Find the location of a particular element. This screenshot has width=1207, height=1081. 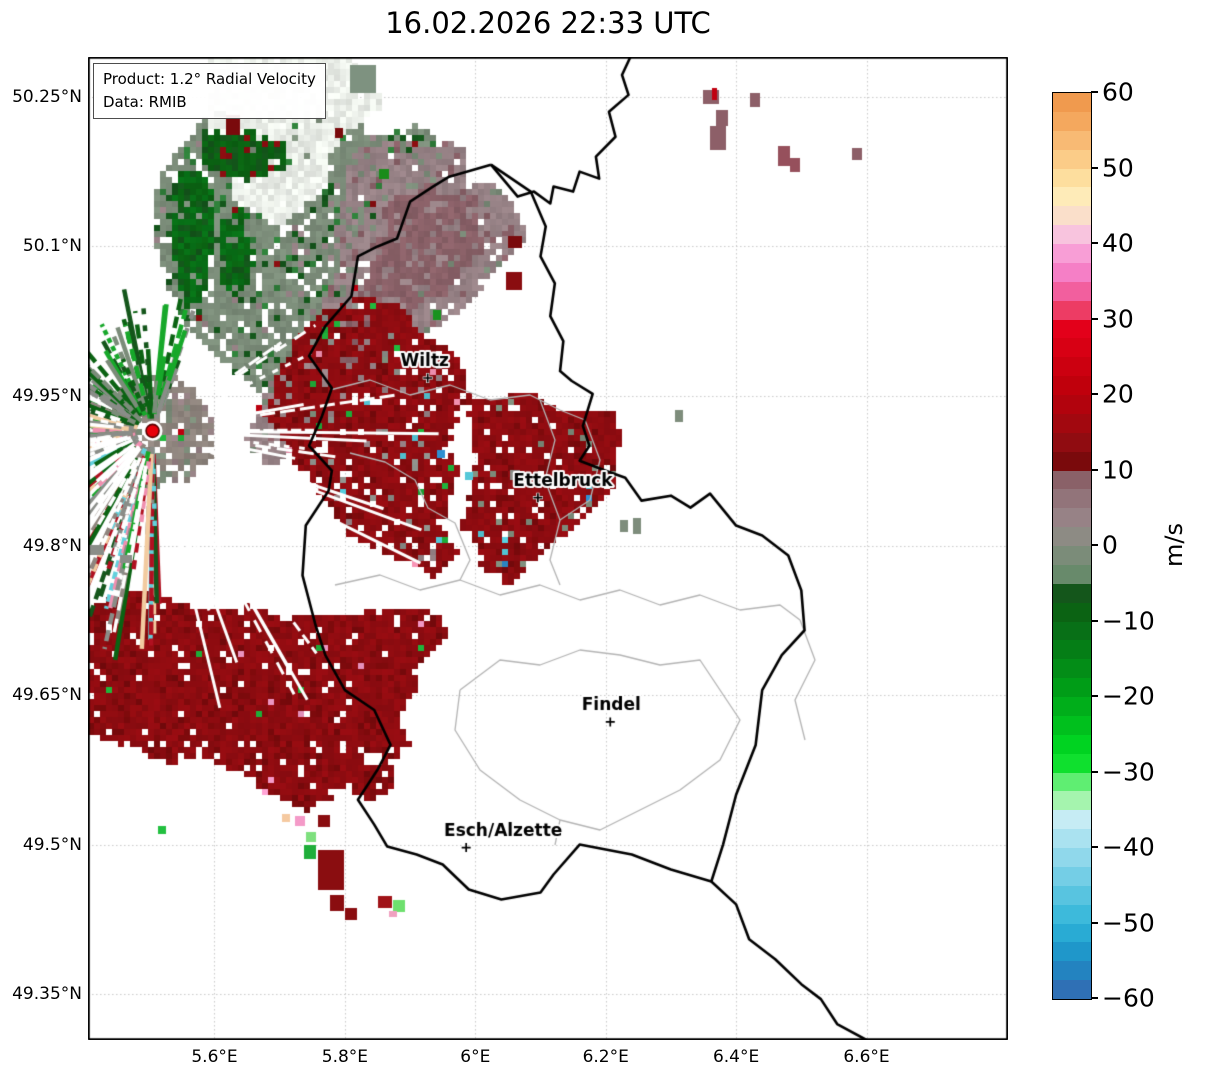

colorbar is located at coordinates (1072, 546).